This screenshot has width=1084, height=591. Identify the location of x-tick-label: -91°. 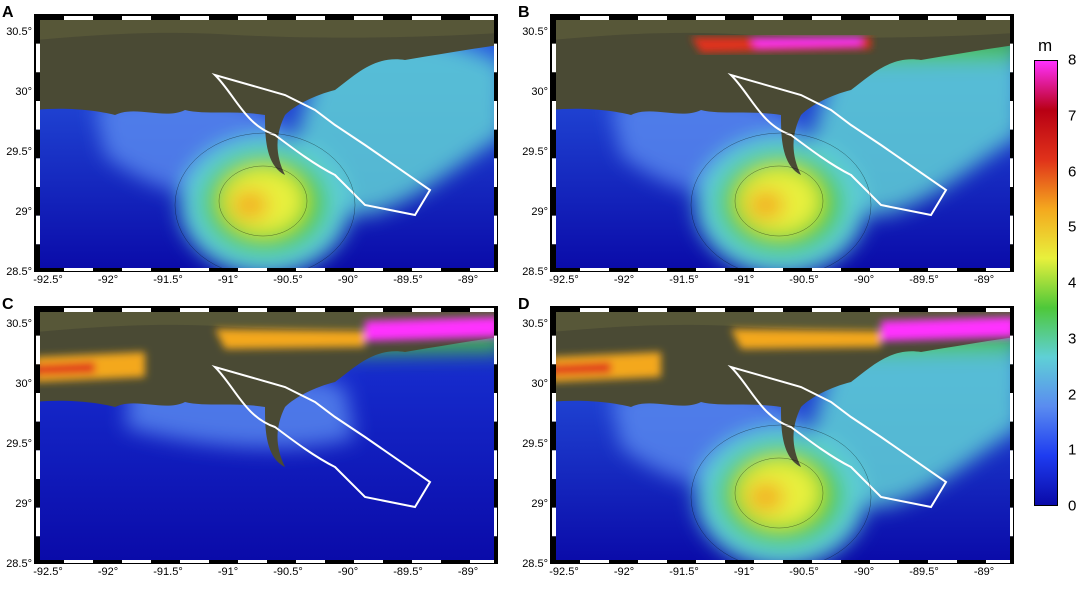
(228, 572).